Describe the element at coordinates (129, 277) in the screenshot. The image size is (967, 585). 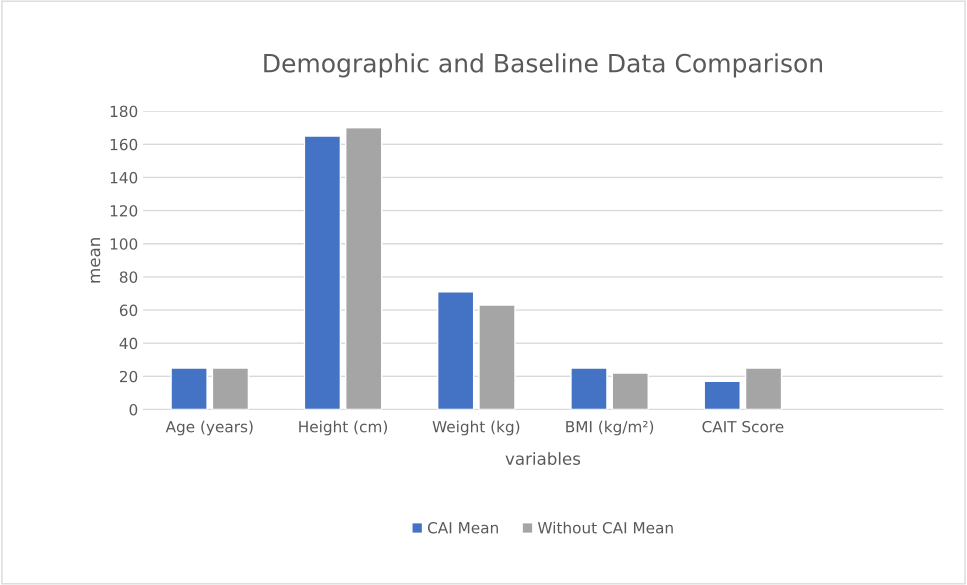
I see `y-tick-label: 80` at that location.